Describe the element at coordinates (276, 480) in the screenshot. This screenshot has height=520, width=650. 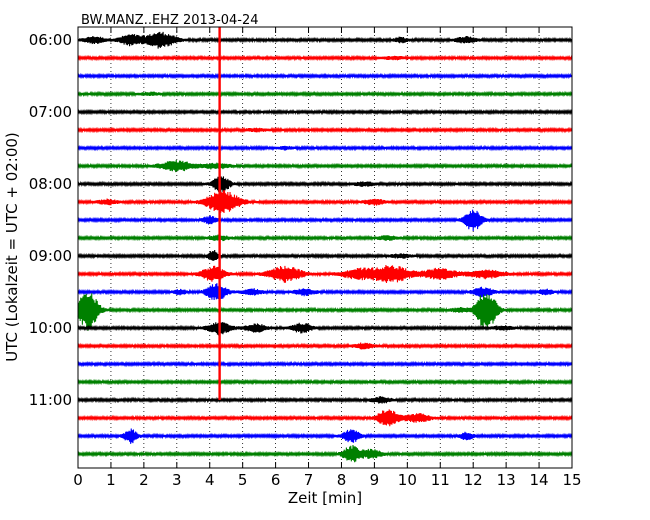
I see `x-tick-label-6: 6` at that location.